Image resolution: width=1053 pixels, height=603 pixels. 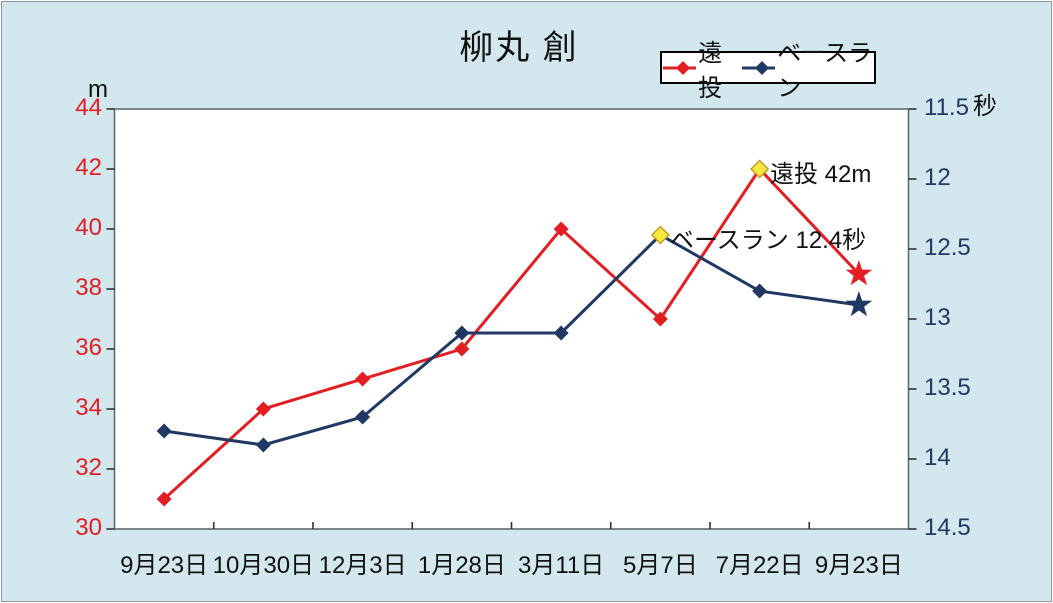 I want to click on legend-entry-ento: 遠投, so click(x=699, y=68).